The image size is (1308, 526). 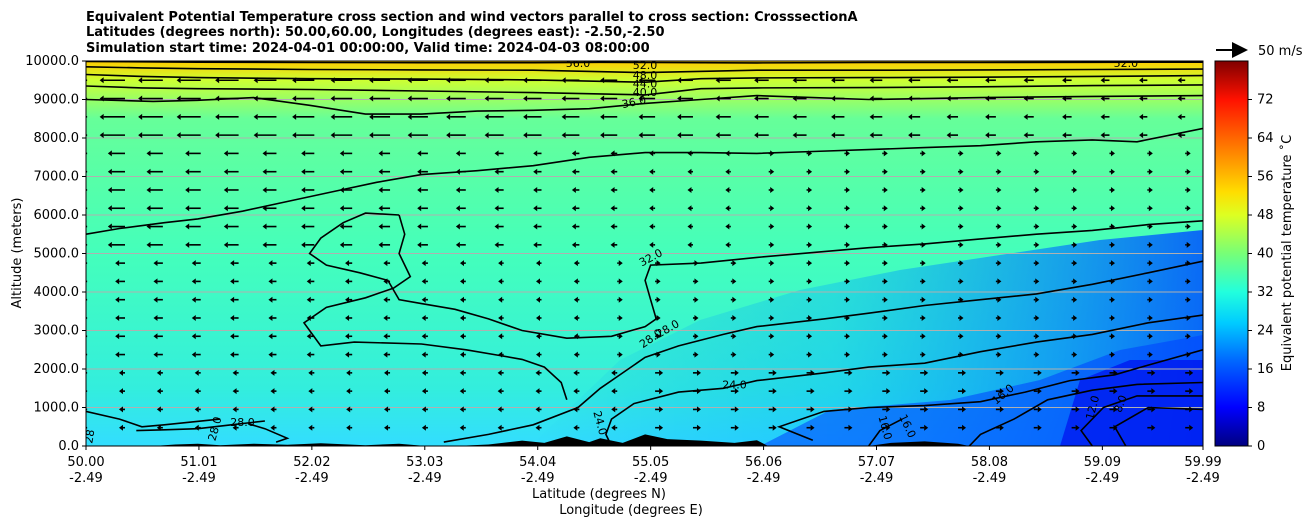 I want to click on colorbar-label: Equivalent potential temperature ˚C, so click(x=1287, y=253).